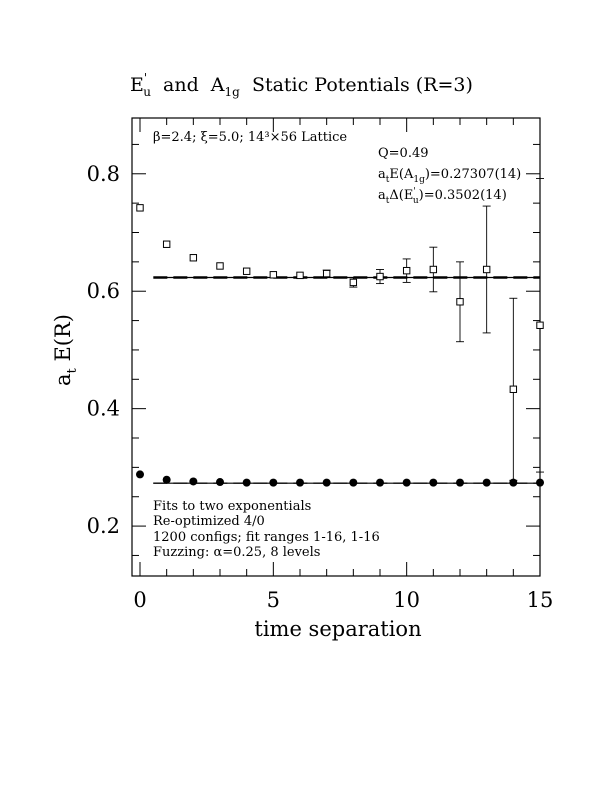 The height and width of the screenshot is (792, 612). What do you see at coordinates (442, 196) in the screenshot?
I see `eu-fit-annotation: atΔ(E' u)=0.3502(14)` at bounding box center [442, 196].